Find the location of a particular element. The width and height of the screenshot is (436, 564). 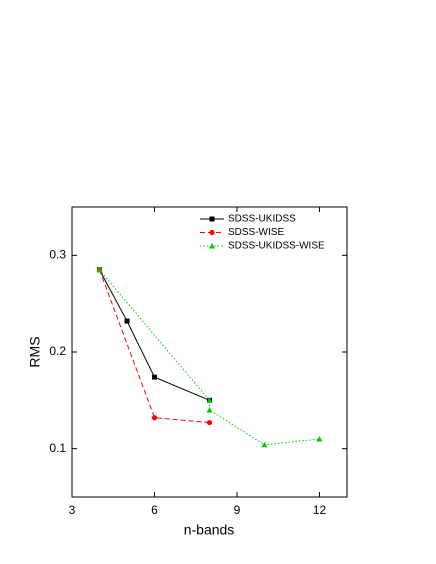

x-tick-label: 6 is located at coordinates (154, 510).